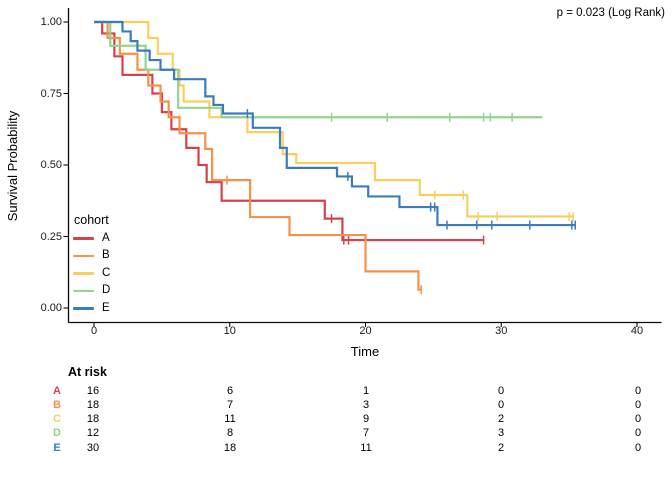 Image resolution: width=672 pixels, height=480 pixels. I want to click on at-risk-count-B-t30: 0, so click(501, 404).